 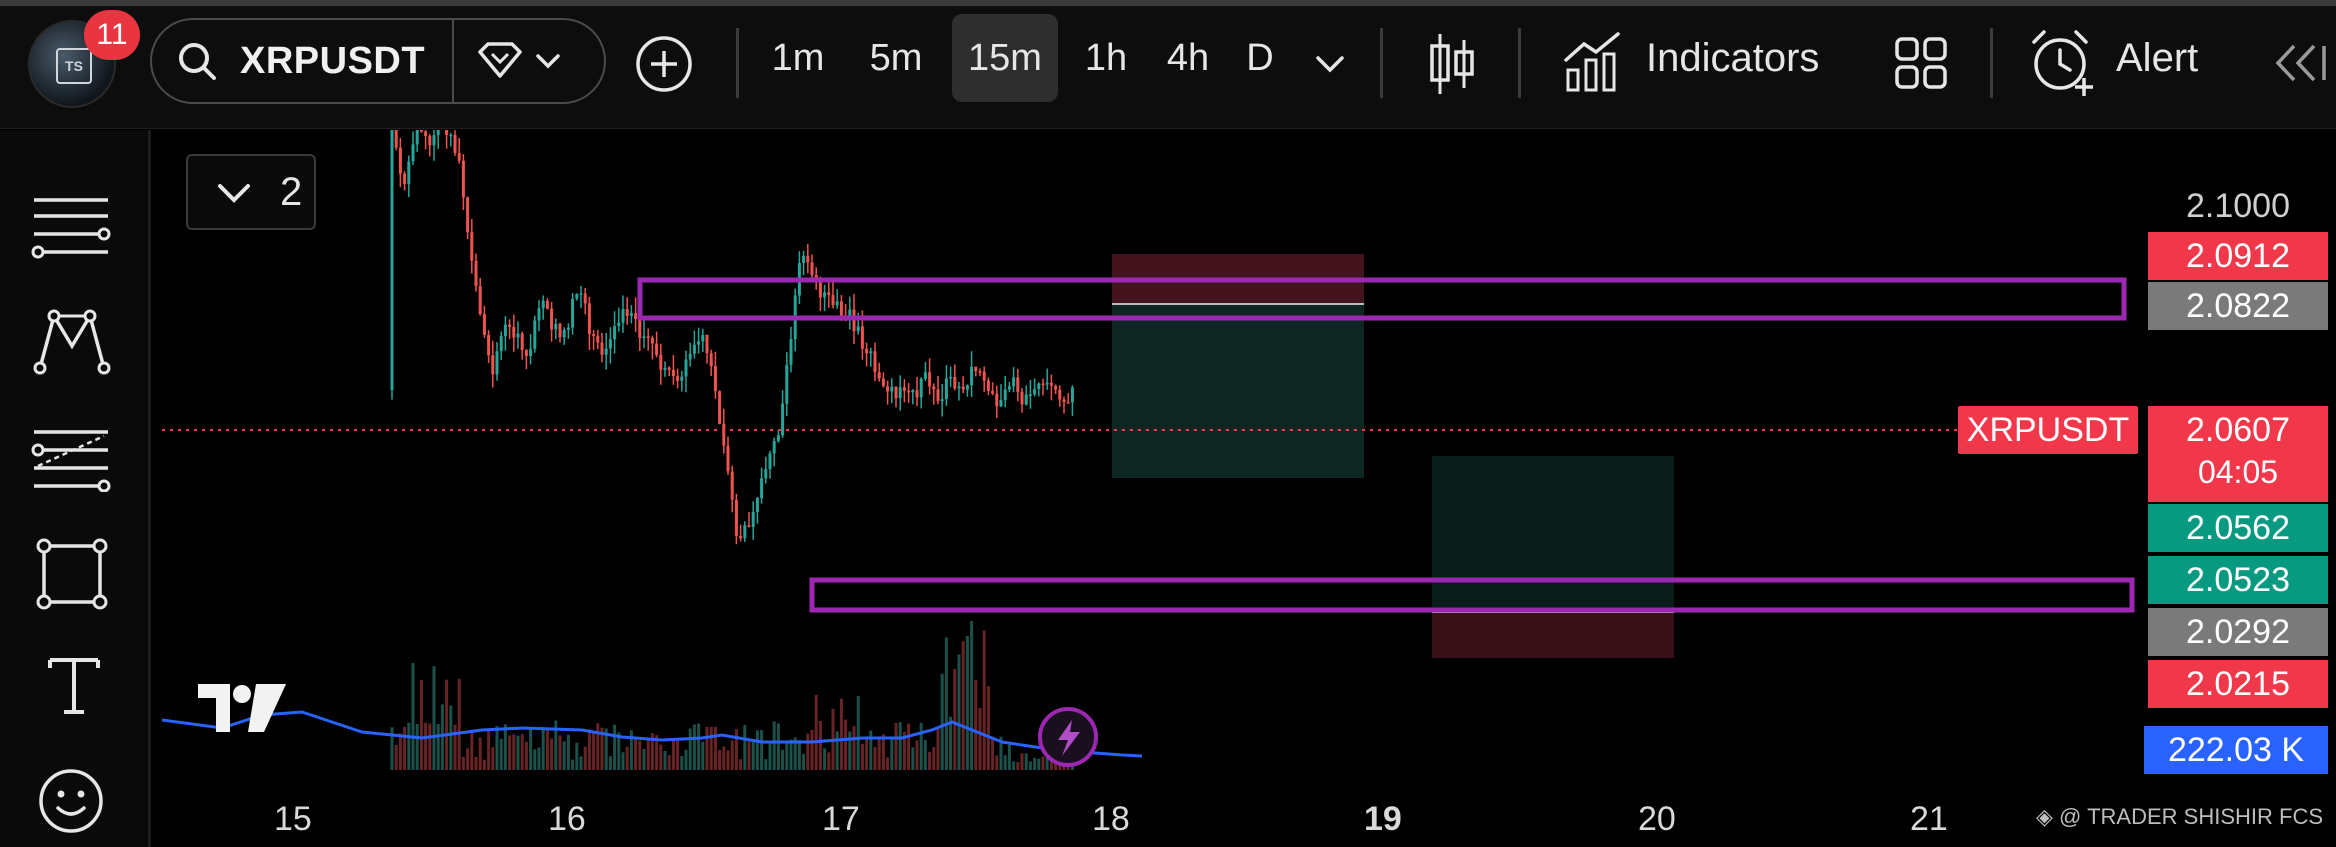 What do you see at coordinates (2238, 528) in the screenshot?
I see `price-label-target-1: 2.0562` at bounding box center [2238, 528].